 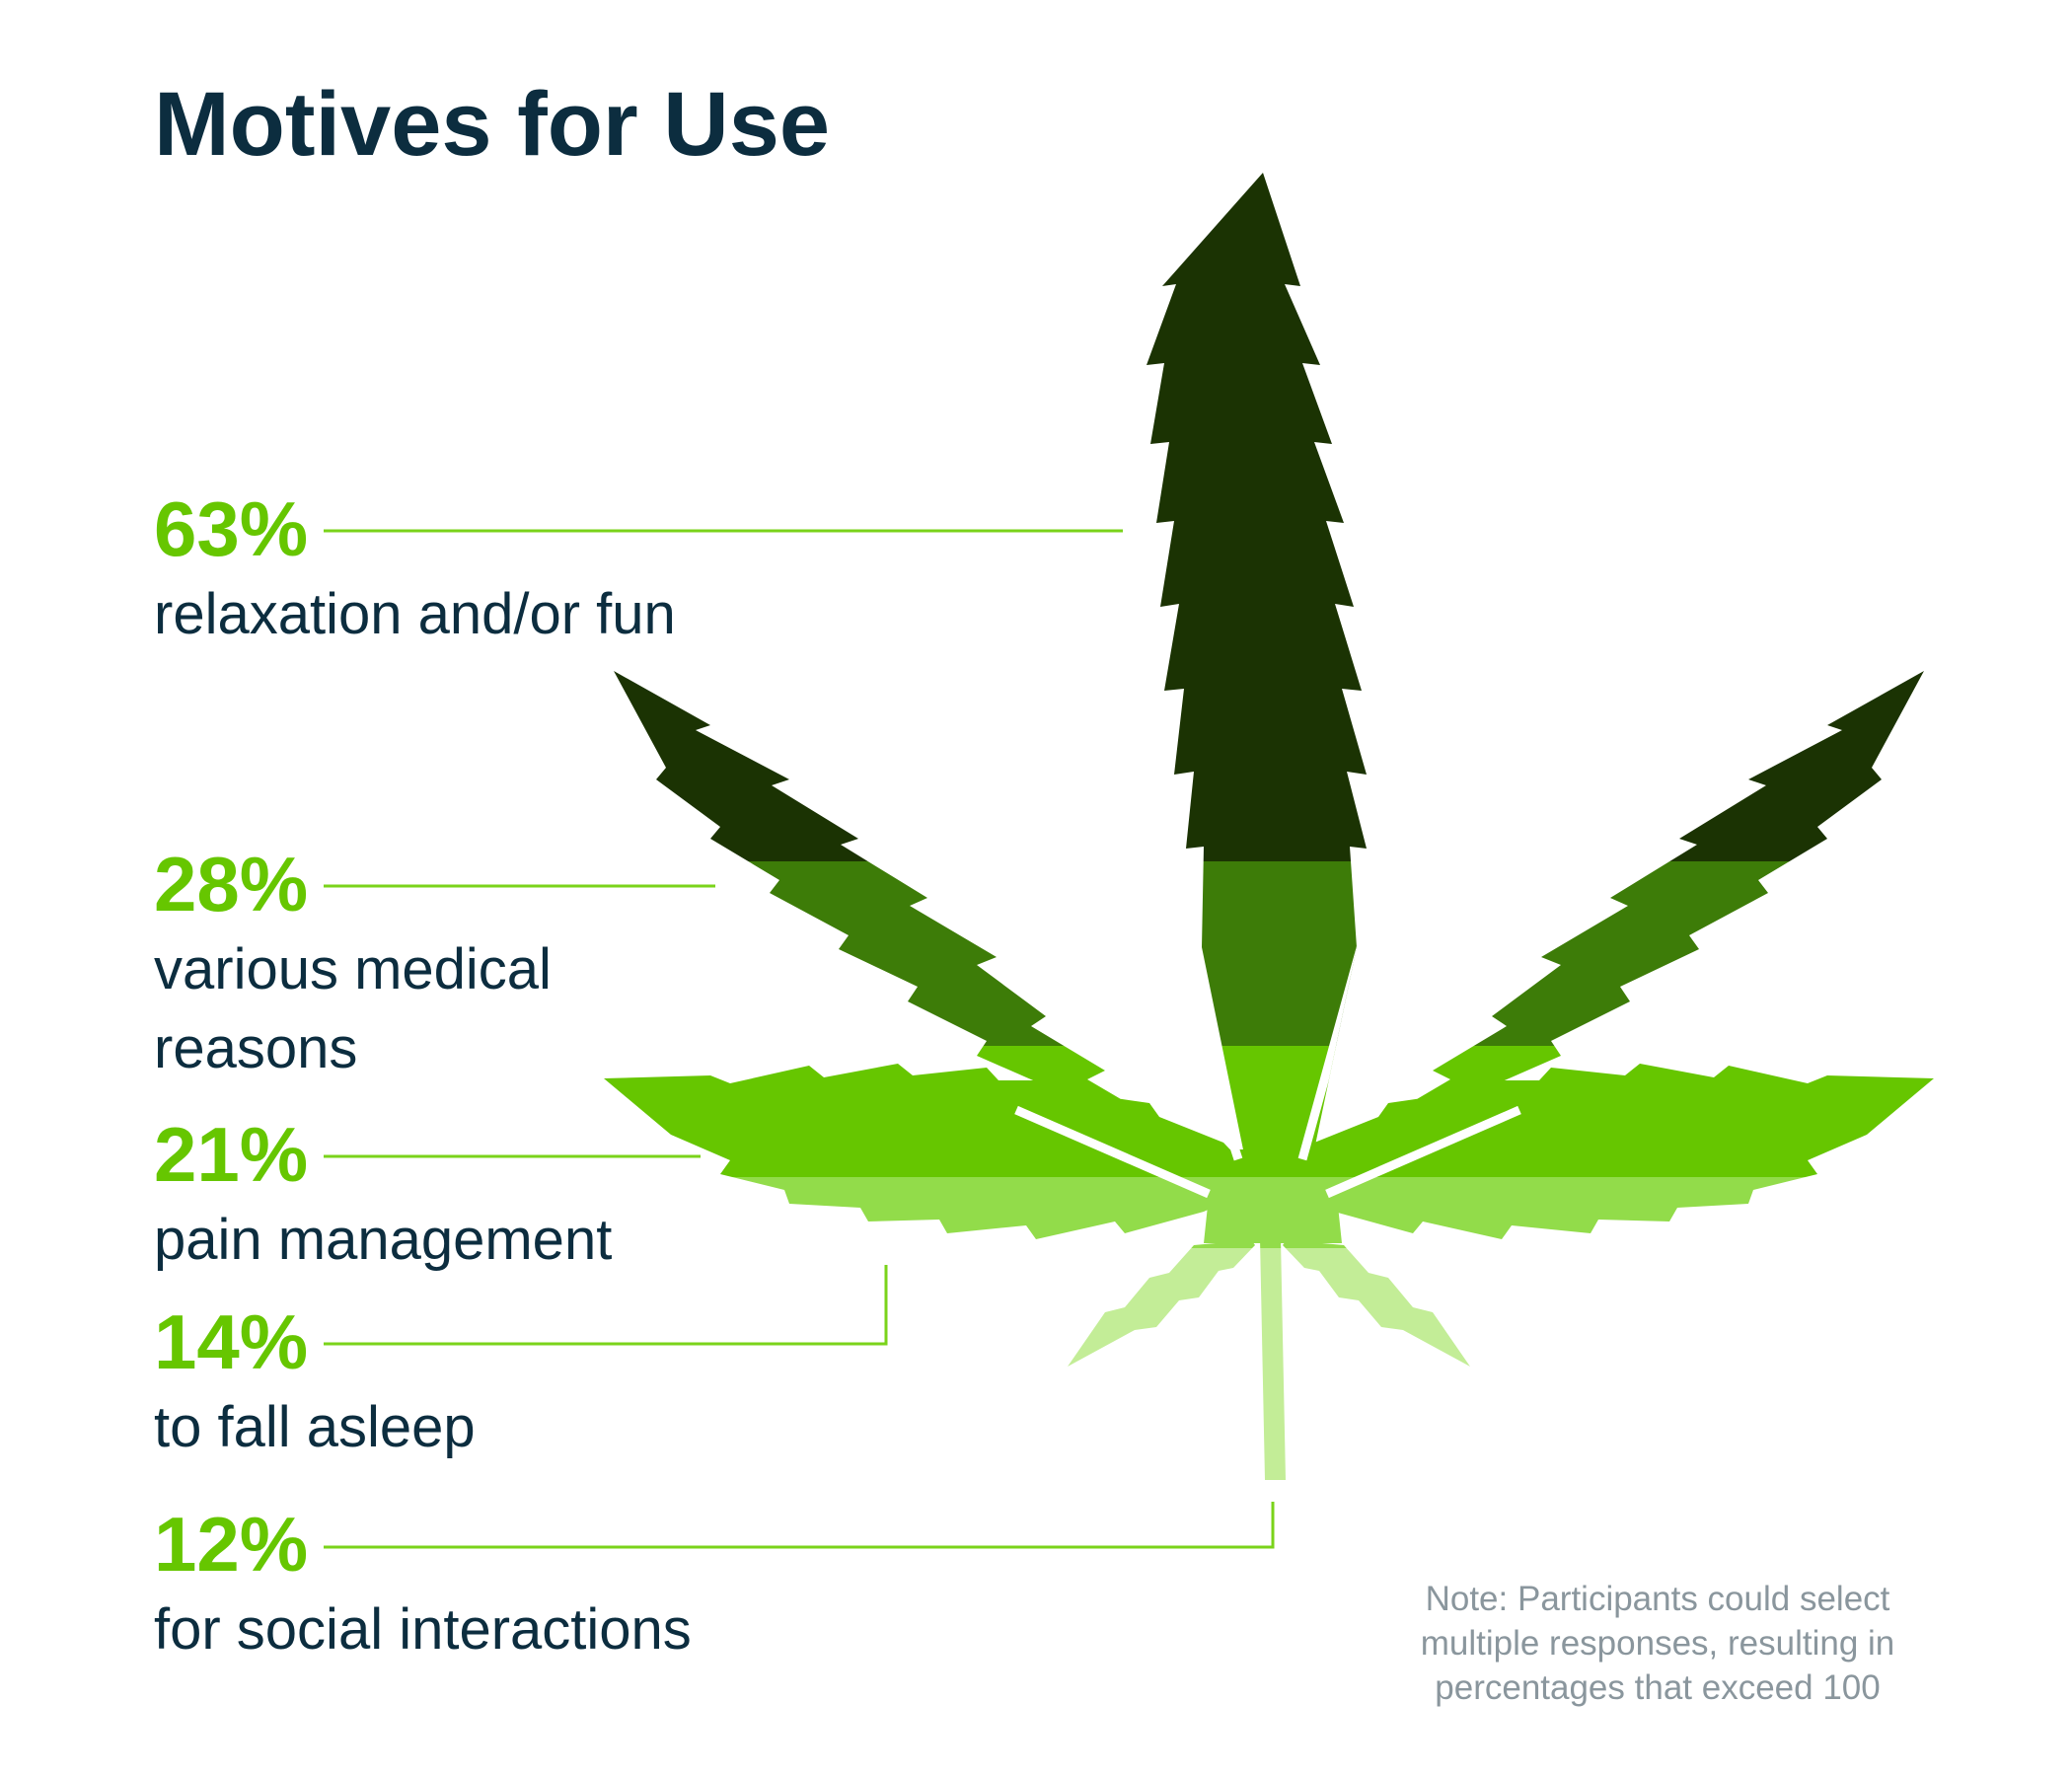 I want to click on category-name-line: to fall asleep, so click(x=315, y=1427).